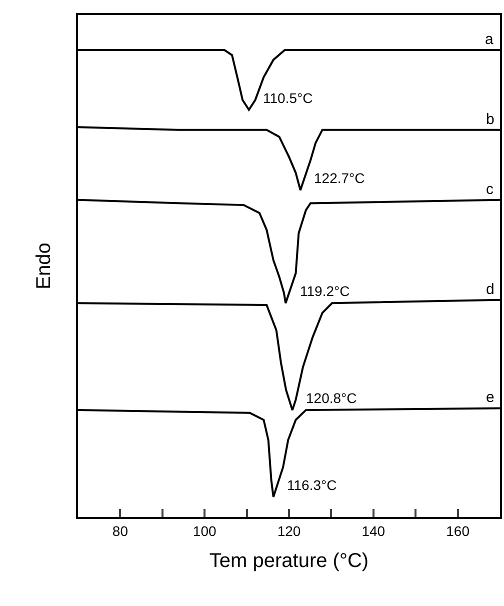 Image resolution: width=504 pixels, height=606 pixels. I want to click on x-tick-label: 120, so click(289, 530).